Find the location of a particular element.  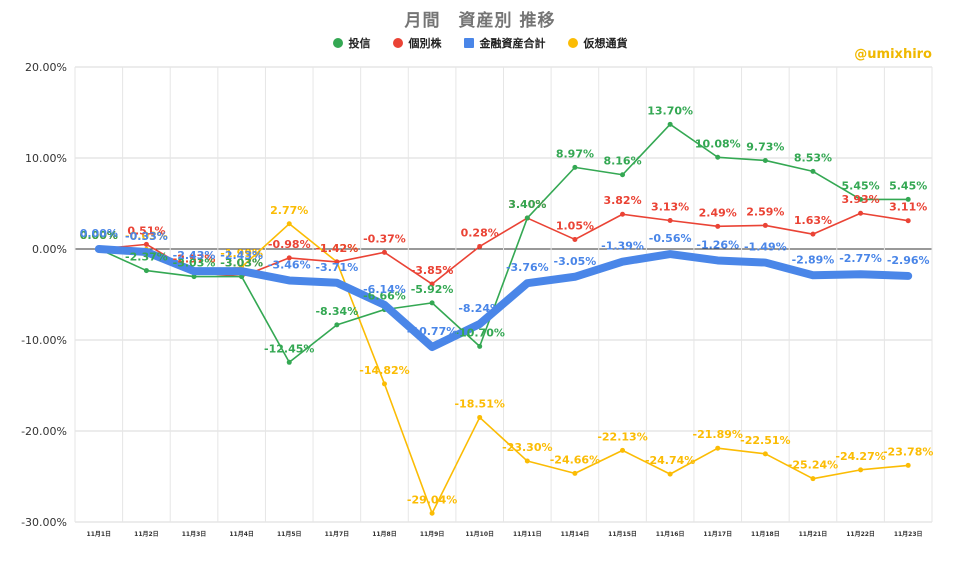

data-label-0: 13.70% is located at coordinates (670, 110).